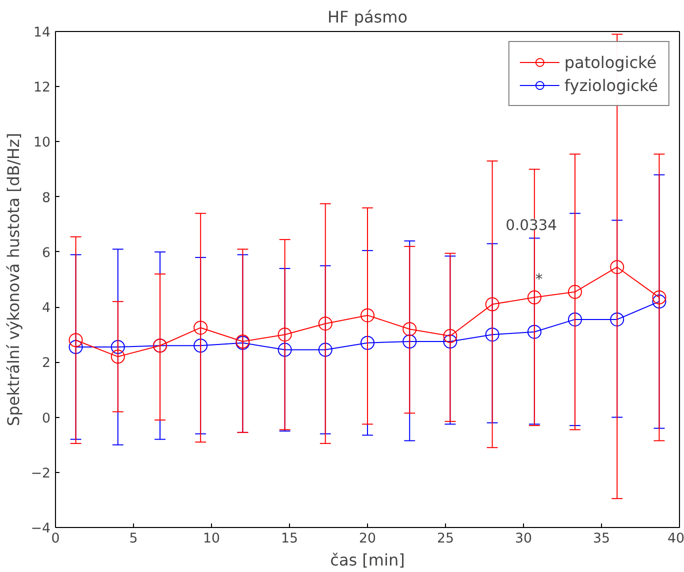 The image size is (684, 572). What do you see at coordinates (368, 17) in the screenshot?
I see `chart-title: HF pásmo` at bounding box center [368, 17].